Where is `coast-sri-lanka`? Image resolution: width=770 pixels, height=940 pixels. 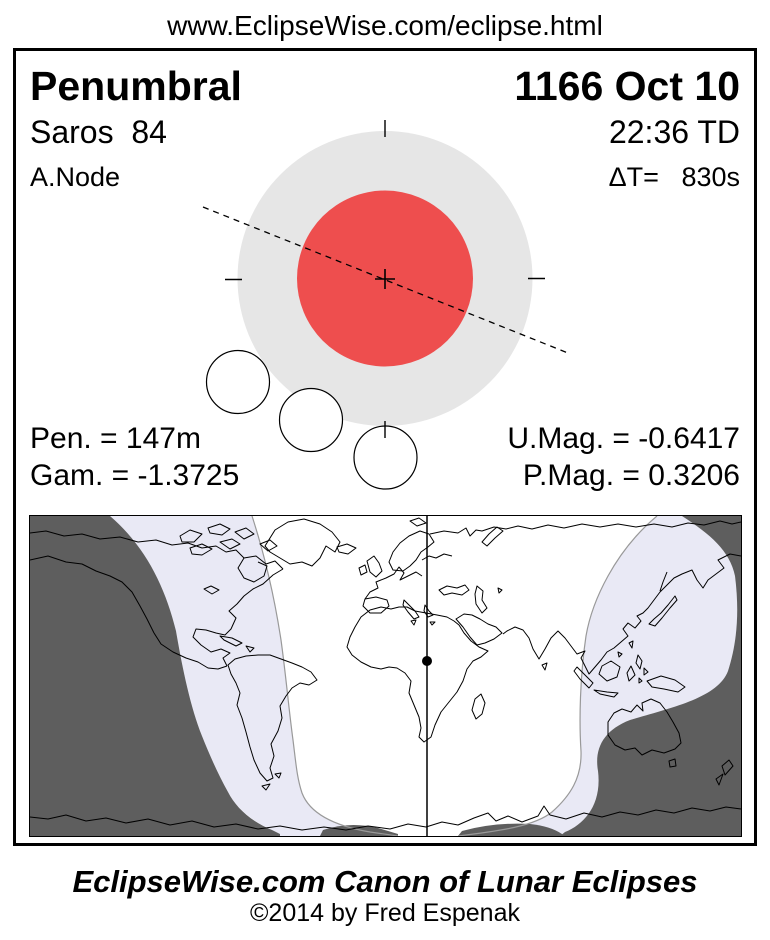
coast-sri-lanka is located at coordinates (544, 666).